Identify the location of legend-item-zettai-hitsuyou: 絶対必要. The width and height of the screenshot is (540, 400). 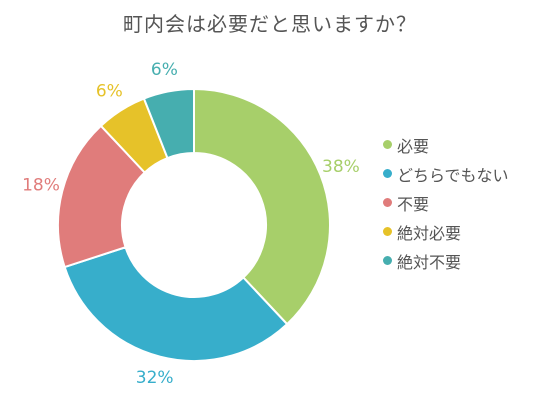
(446, 231).